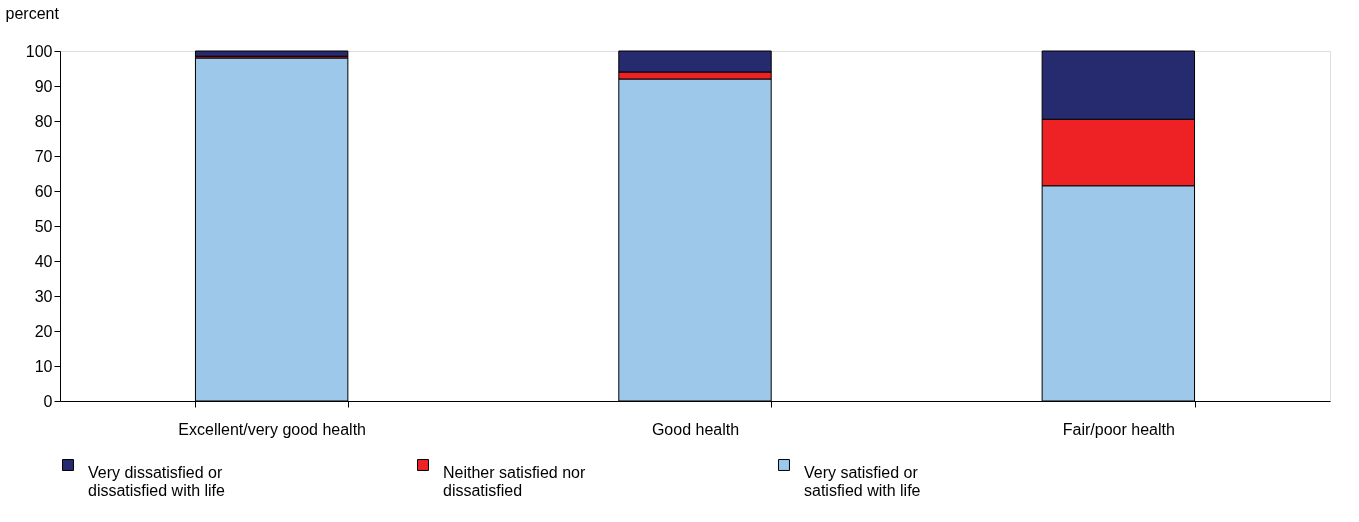 This screenshot has width=1359, height=522. I want to click on y-tick-label: 20, so click(43, 331).